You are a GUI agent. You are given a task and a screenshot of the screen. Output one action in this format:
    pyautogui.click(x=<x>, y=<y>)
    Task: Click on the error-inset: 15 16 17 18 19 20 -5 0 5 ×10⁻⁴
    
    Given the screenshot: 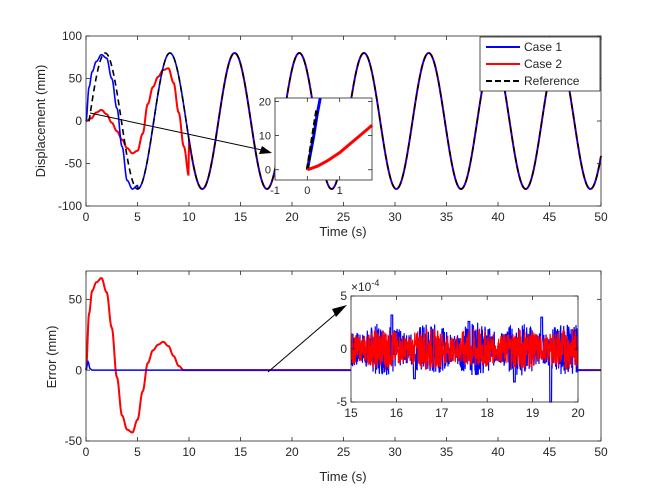 What is the action you would take?
    pyautogui.click(x=460, y=349)
    